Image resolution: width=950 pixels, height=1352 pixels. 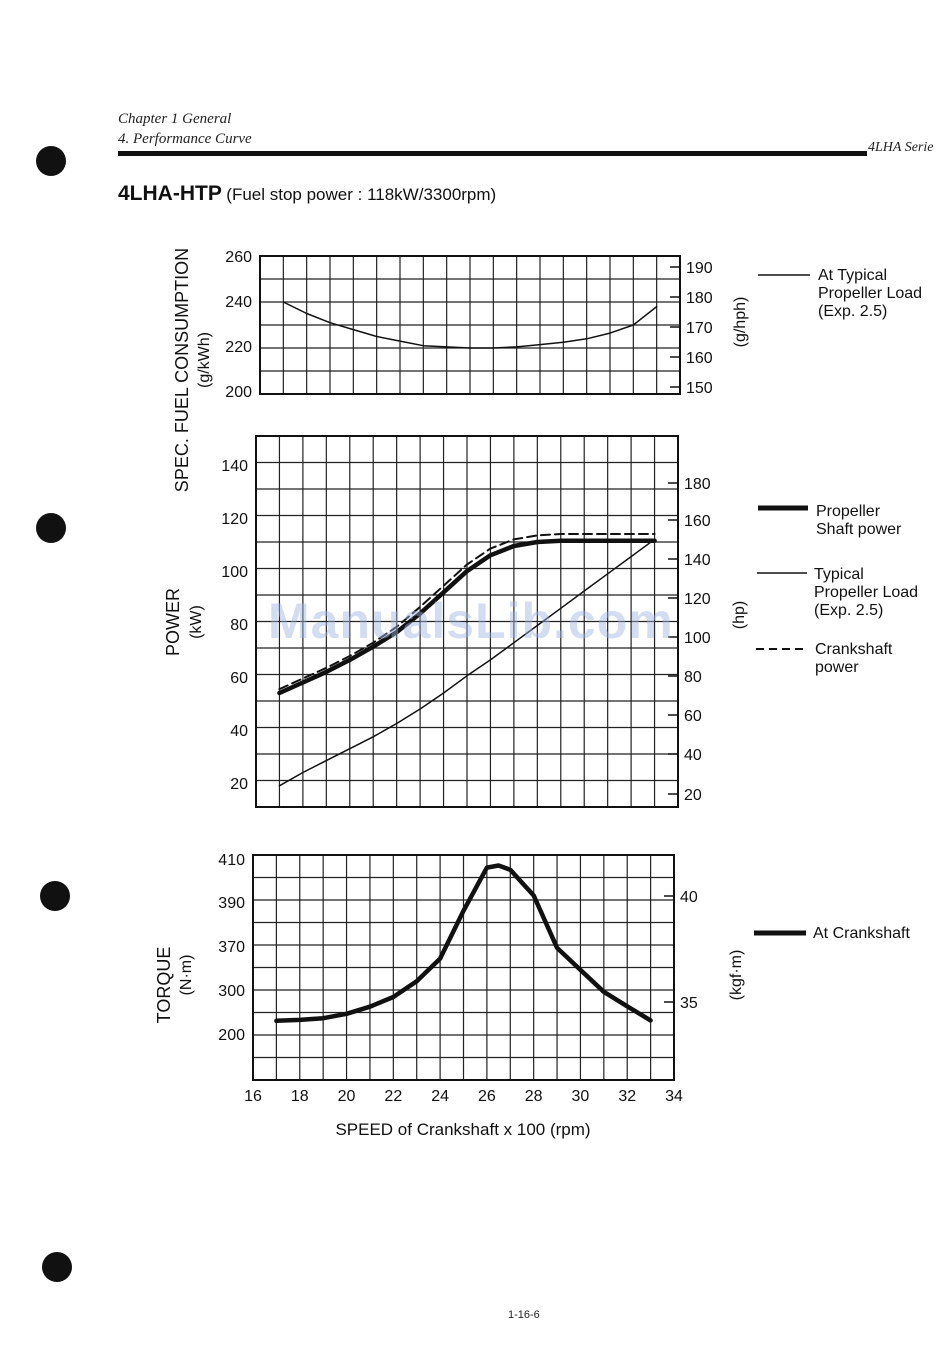 I want to click on power-ytick-label: 100, so click(x=234, y=572).